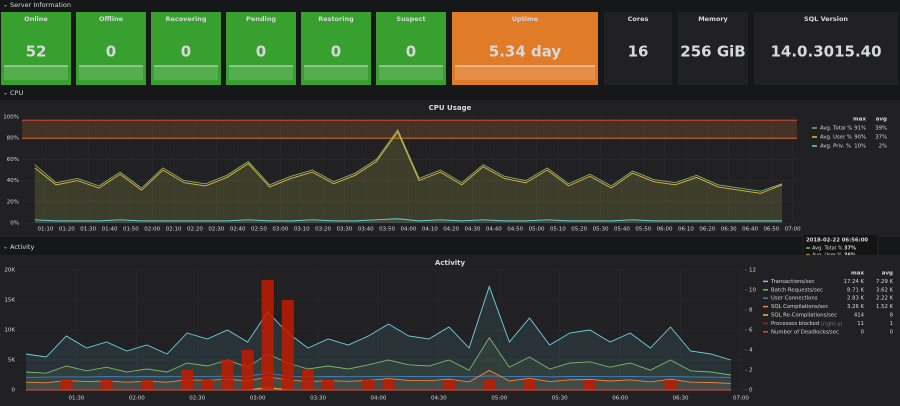 The width and height of the screenshot is (900, 406). What do you see at coordinates (131, 230) in the screenshot?
I see `x-tick-label: 01:50` at bounding box center [131, 230].